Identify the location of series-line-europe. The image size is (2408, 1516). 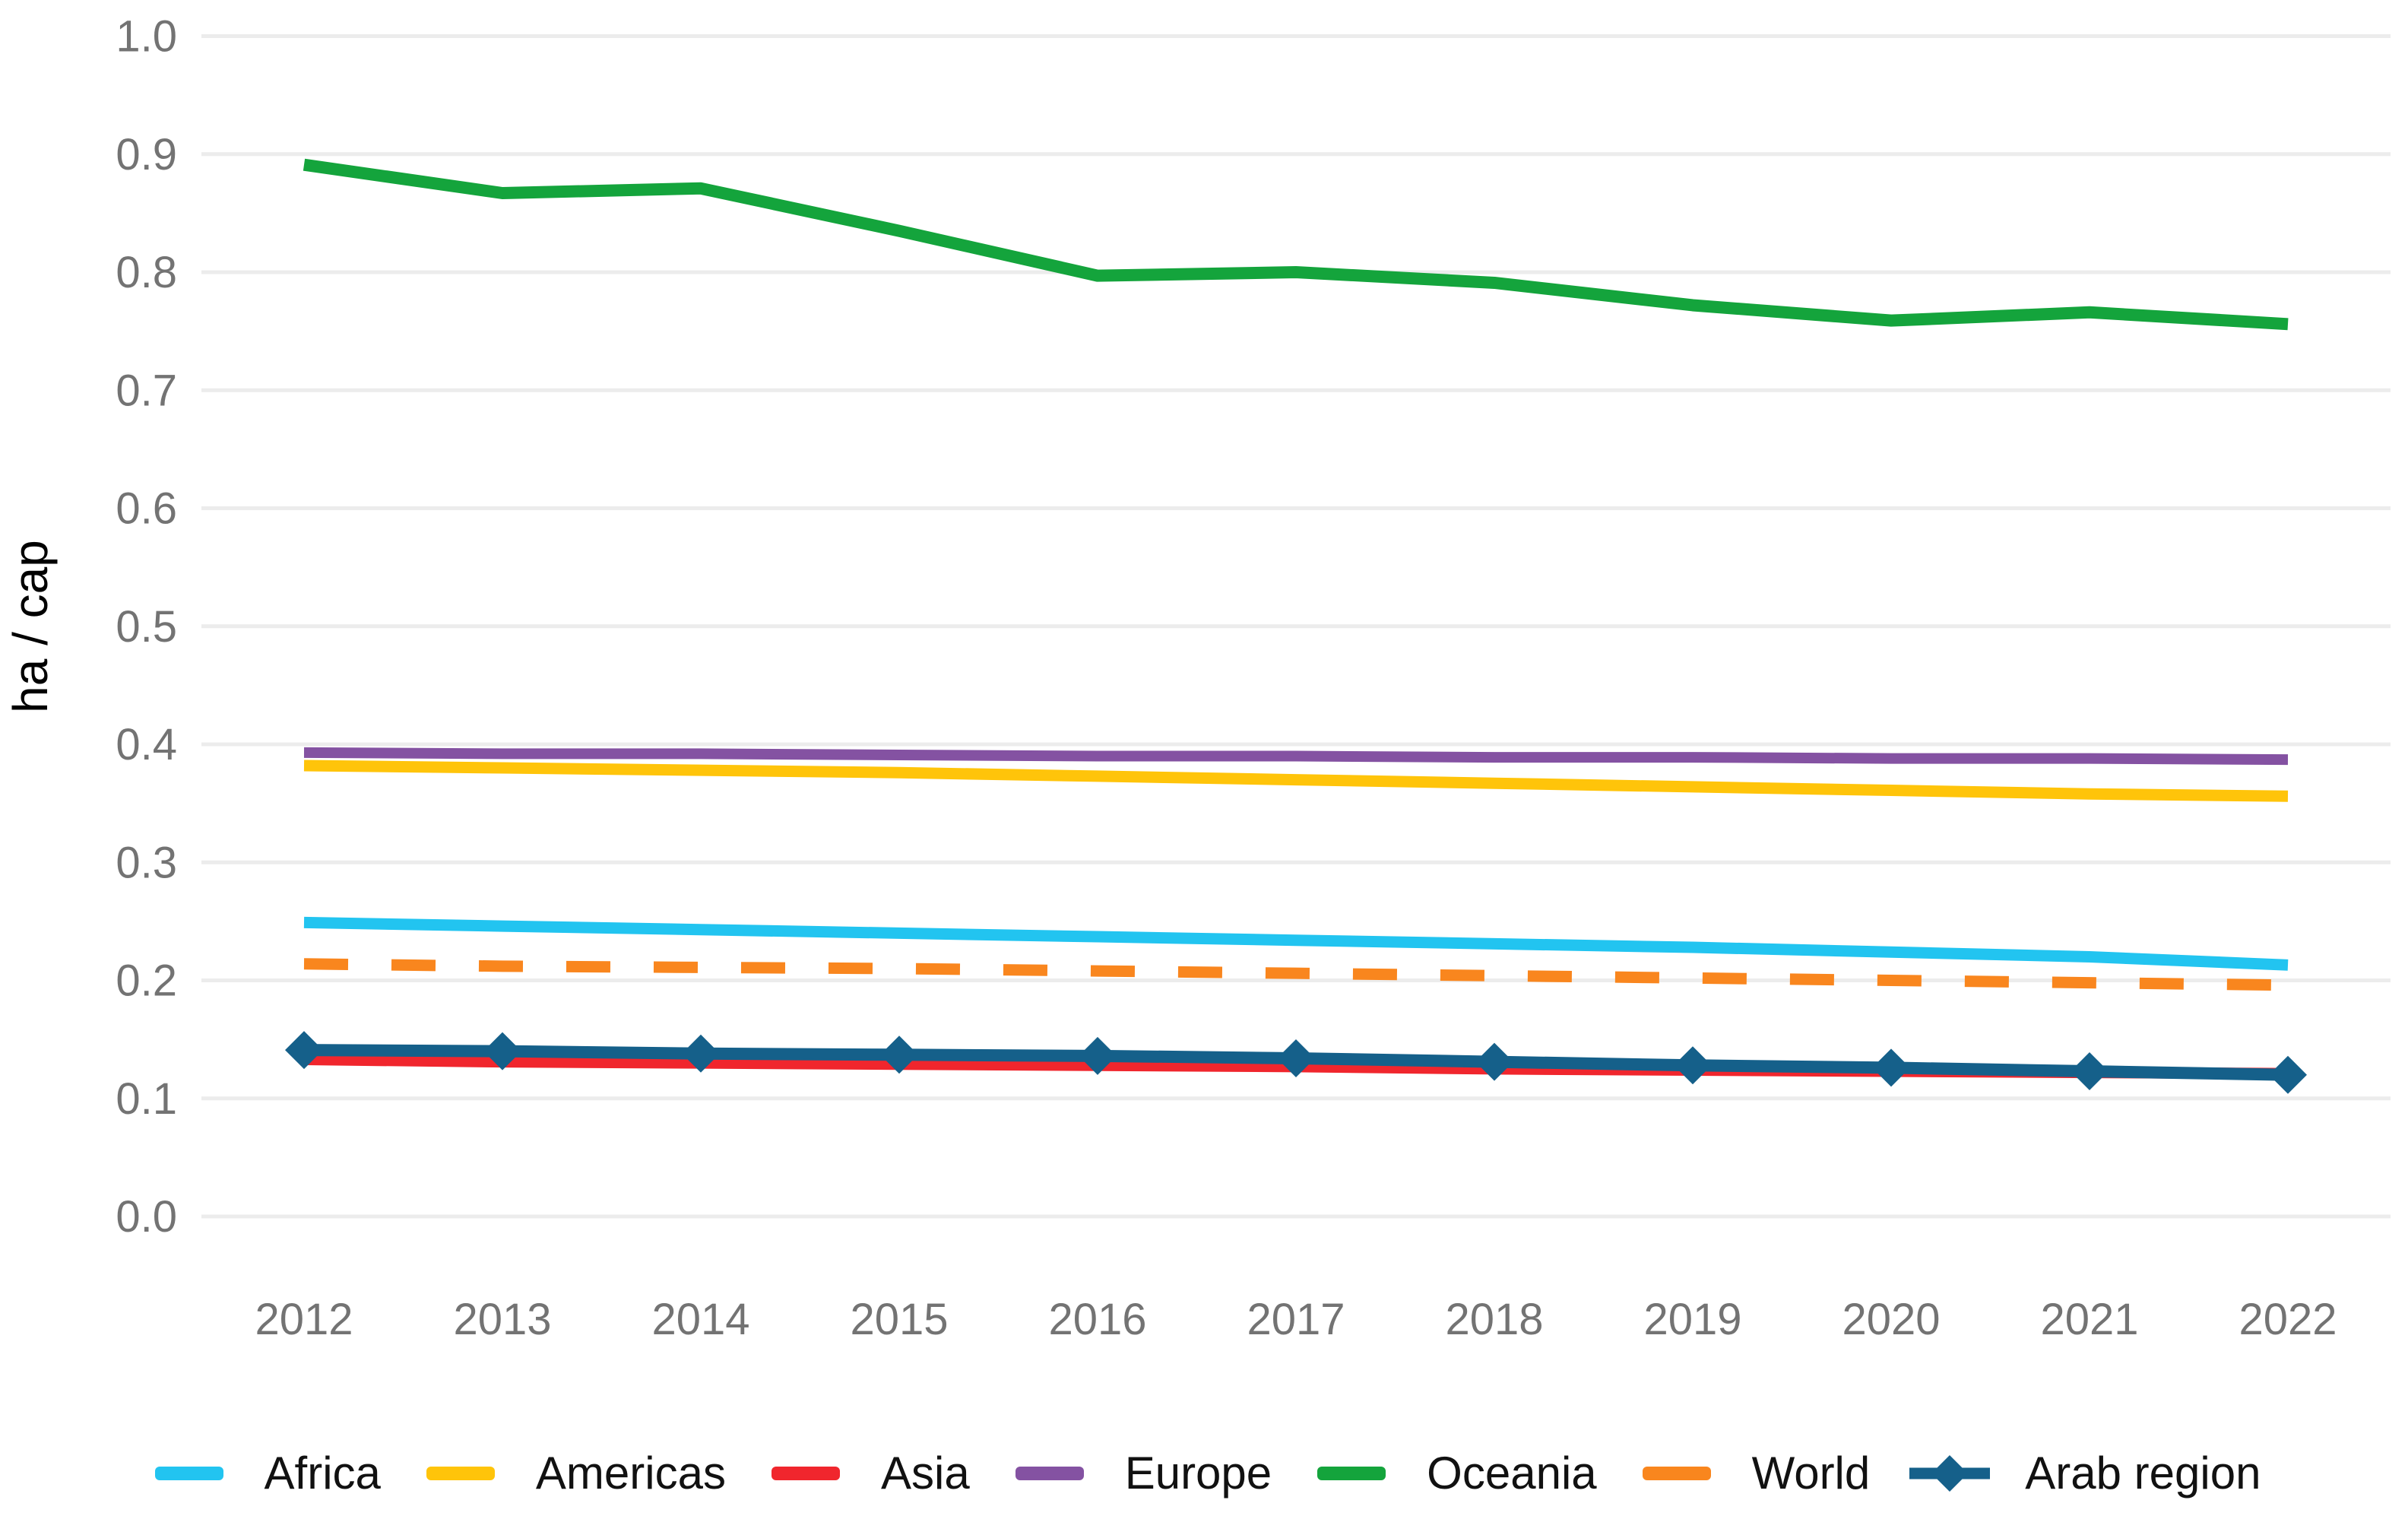
(1296, 756).